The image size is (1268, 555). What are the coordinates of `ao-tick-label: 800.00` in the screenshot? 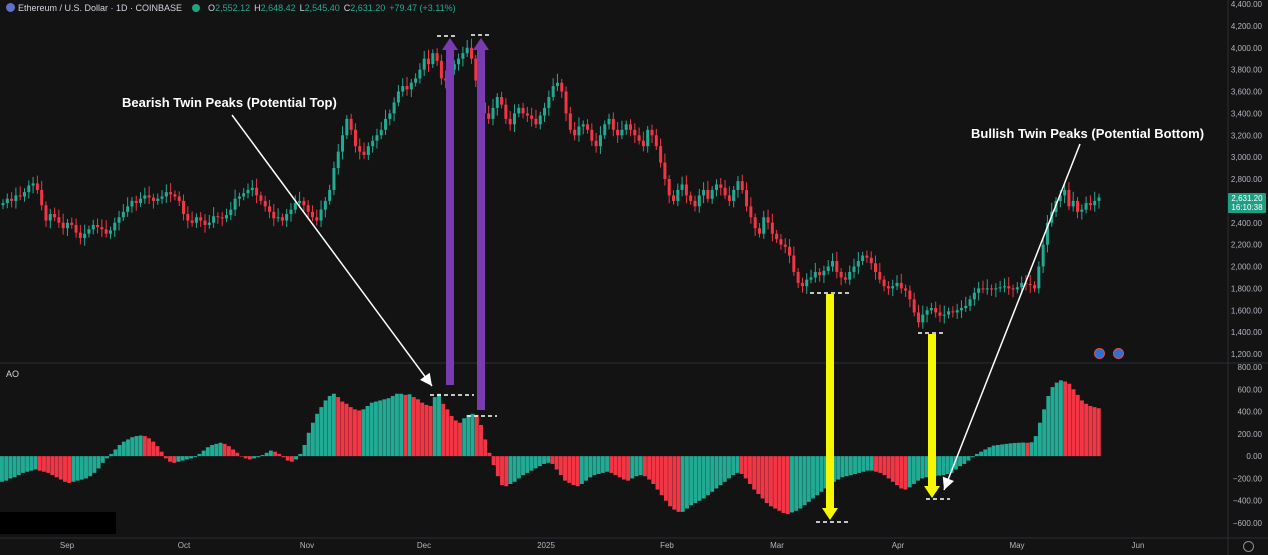 It's located at (1250, 367).